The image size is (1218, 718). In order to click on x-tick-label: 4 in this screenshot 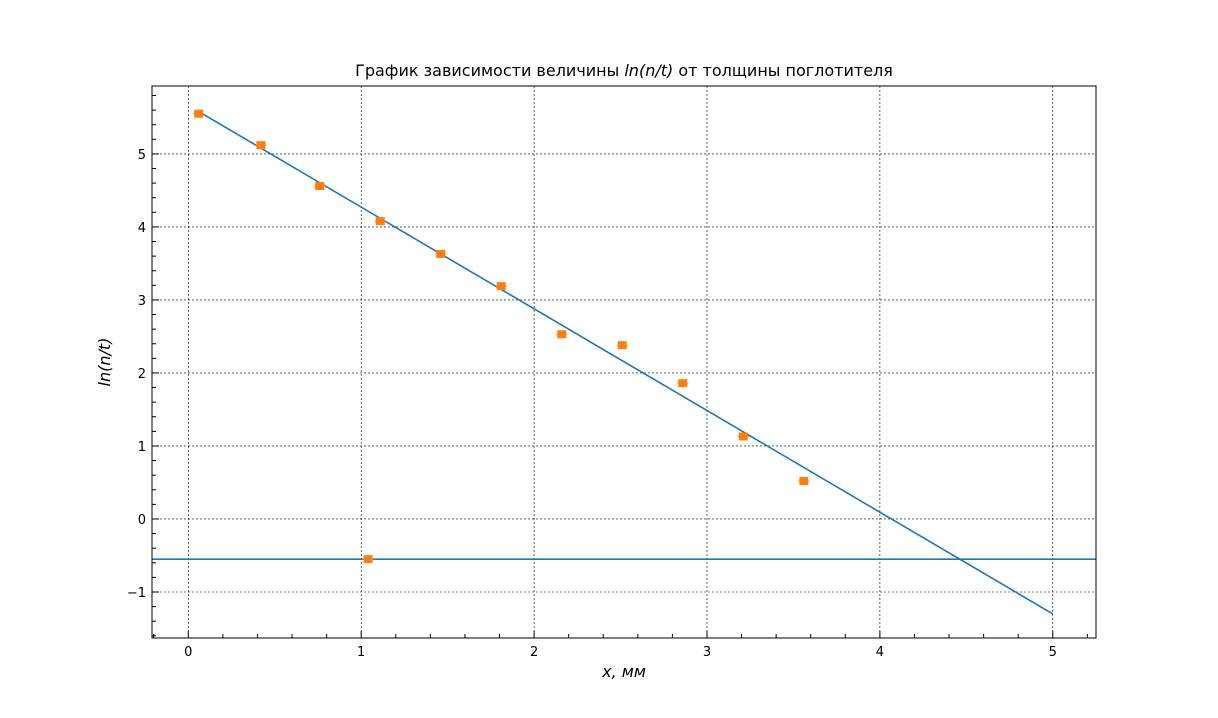, I will do `click(880, 652)`.